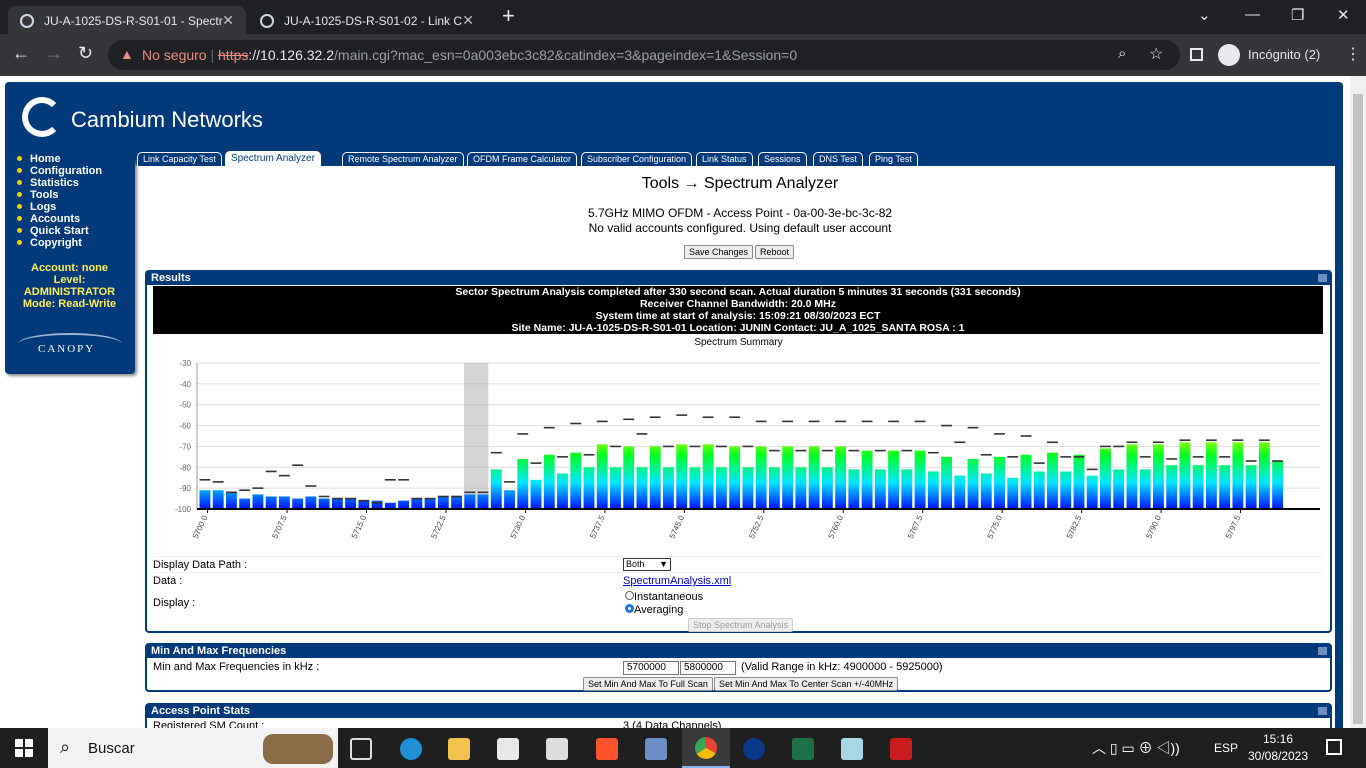 The width and height of the screenshot is (1366, 768). Describe the element at coordinates (167, 119) in the screenshot. I see `brand: Cambium Networks` at that location.